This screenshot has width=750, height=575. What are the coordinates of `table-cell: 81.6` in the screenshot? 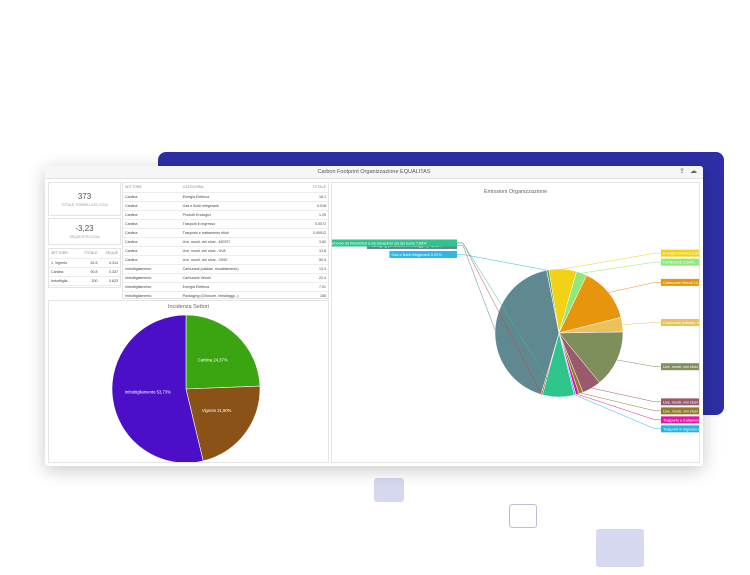 It's located at (88, 263).